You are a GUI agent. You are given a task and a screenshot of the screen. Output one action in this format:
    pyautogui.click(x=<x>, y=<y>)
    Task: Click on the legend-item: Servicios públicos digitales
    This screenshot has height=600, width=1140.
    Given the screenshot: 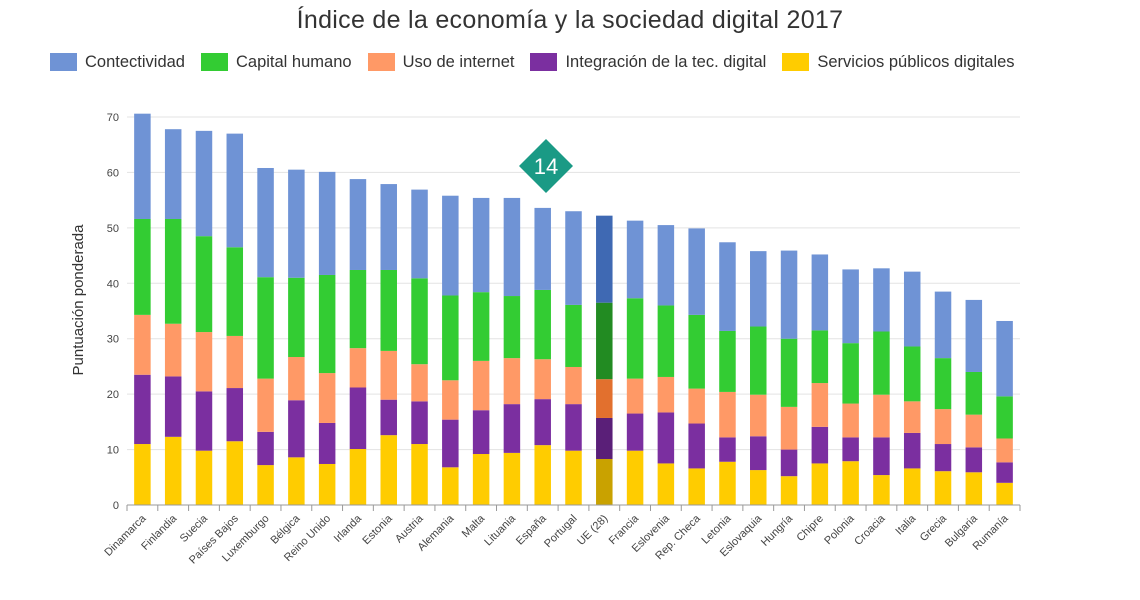 What is the action you would take?
    pyautogui.click(x=898, y=62)
    